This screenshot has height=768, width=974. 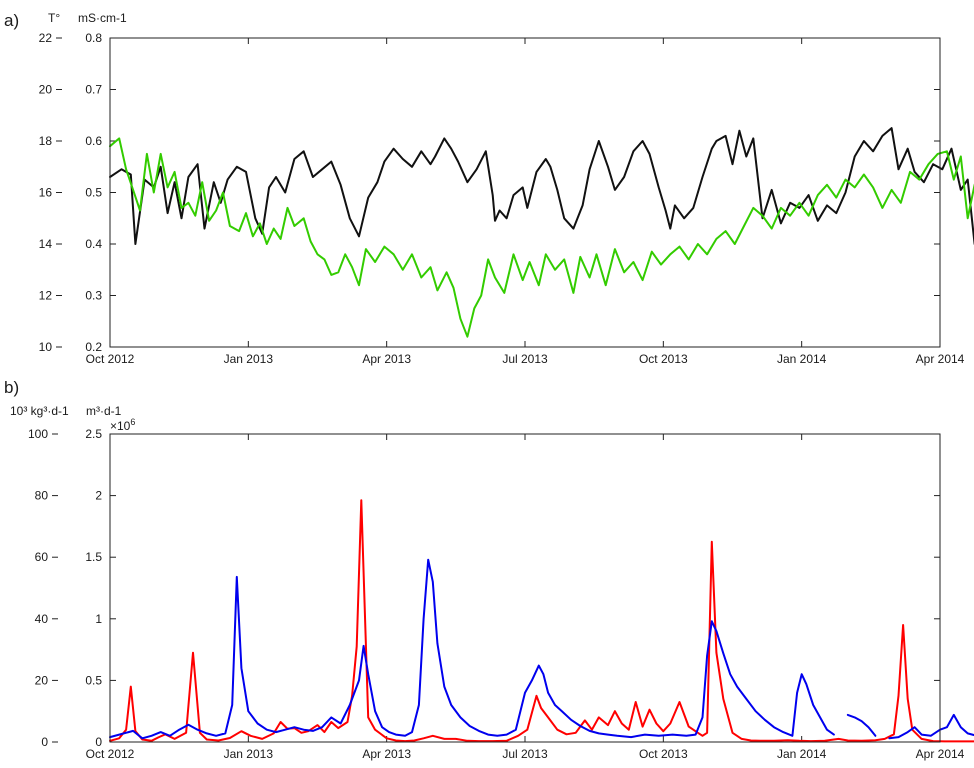 What do you see at coordinates (98, 619) in the screenshot?
I see `panel-b-inner-tick-label: 1` at bounding box center [98, 619].